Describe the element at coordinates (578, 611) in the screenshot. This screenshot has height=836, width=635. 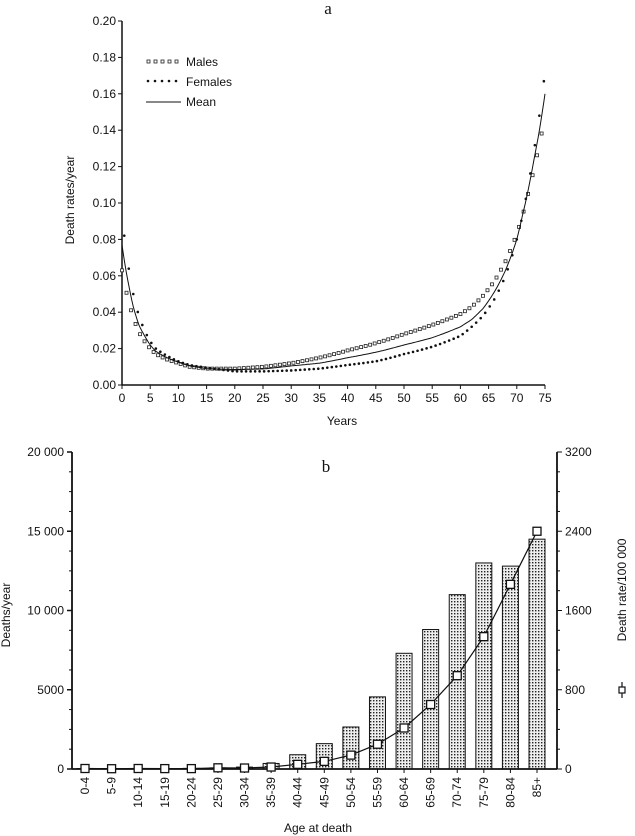
I see `y2-tick-label: 1600` at that location.